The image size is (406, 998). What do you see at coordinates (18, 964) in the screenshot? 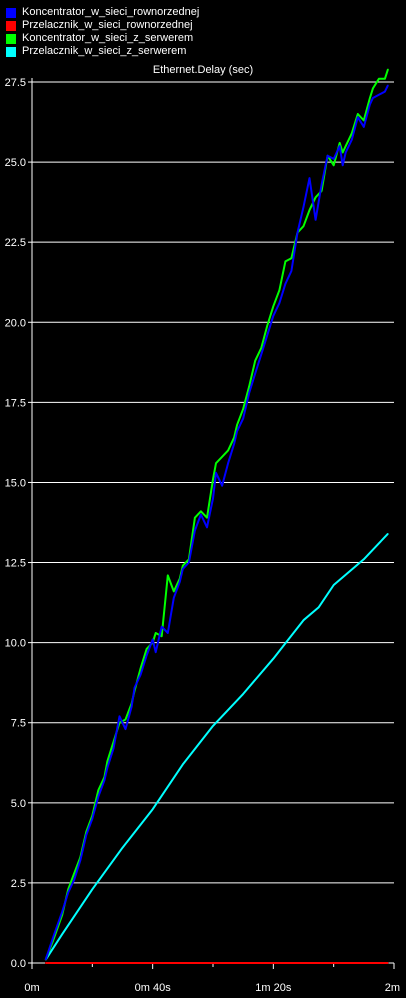
I see `y-tick-label: 0.0` at bounding box center [18, 964].